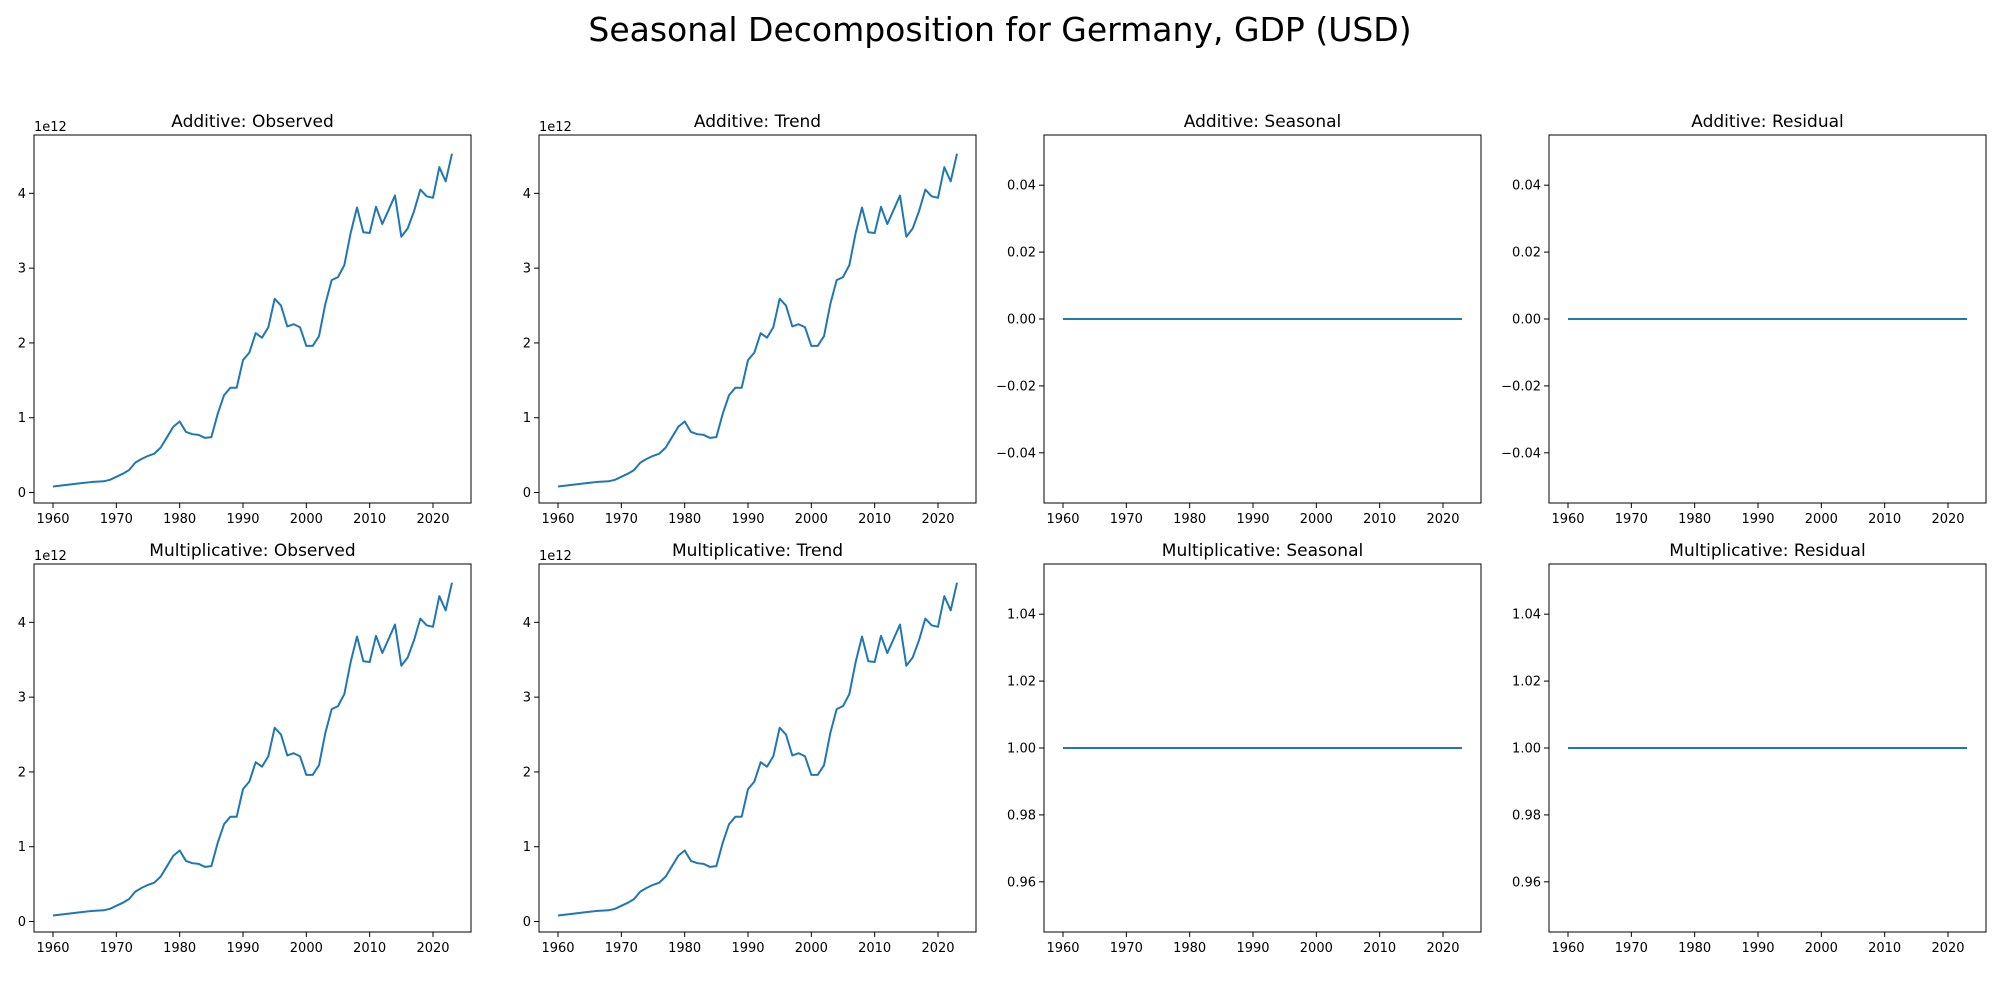 This screenshot has height=1000, width=2000. What do you see at coordinates (757, 551) in the screenshot?
I see `subplot-title: Multiplicative: Trend` at bounding box center [757, 551].